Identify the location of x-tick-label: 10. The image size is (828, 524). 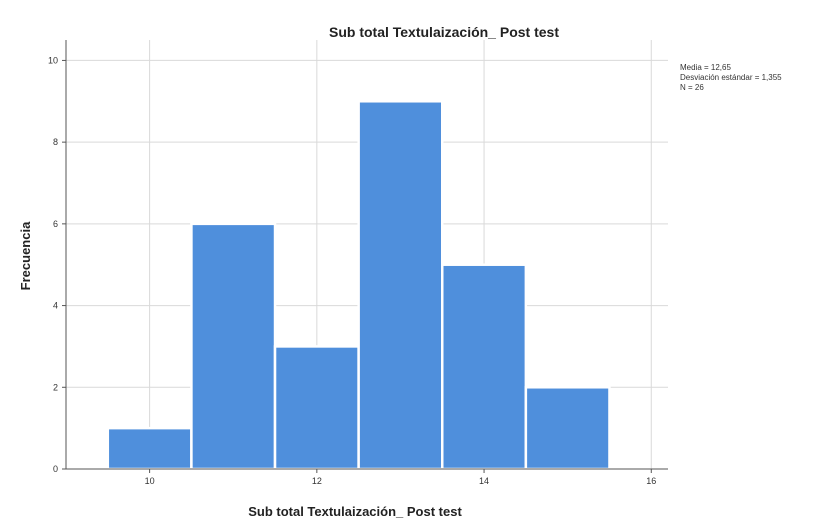
(150, 481).